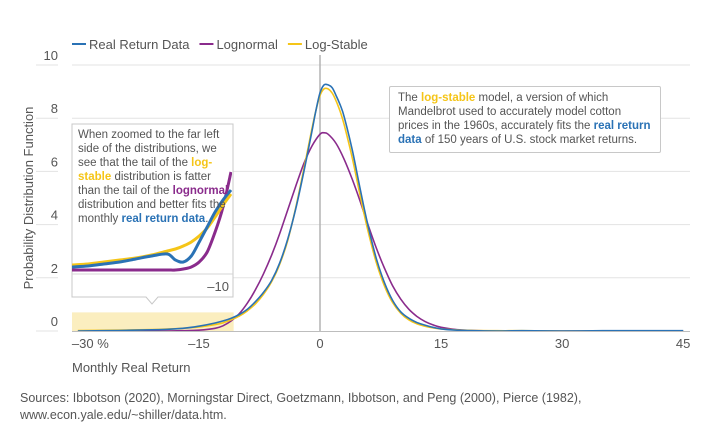 This screenshot has width=702, height=447. Describe the element at coordinates (319, 343) in the screenshot. I see `x-tick-label: 0` at that location.